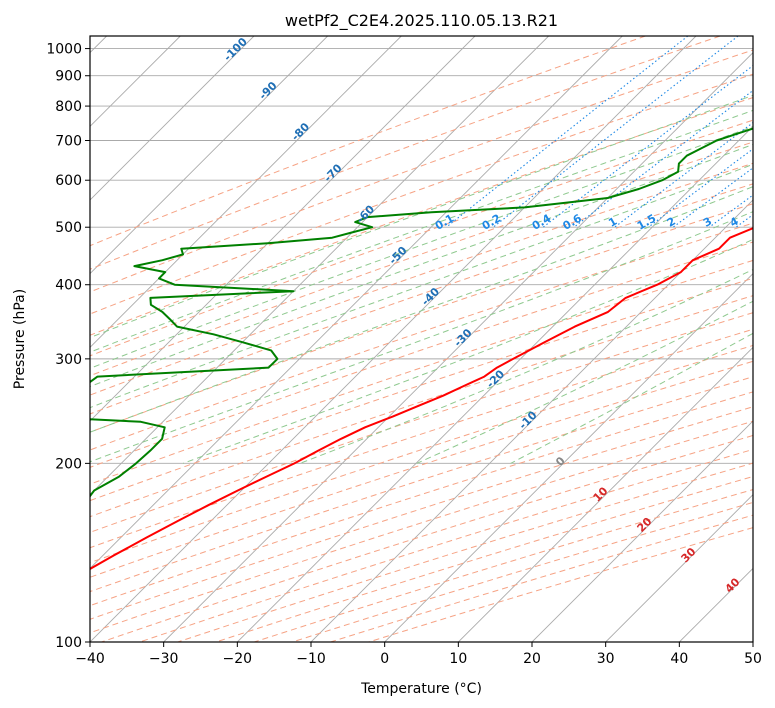 Image resolution: width=775 pixels, height=708 pixels. I want to click on y-tick-label: 700, so click(68, 141).